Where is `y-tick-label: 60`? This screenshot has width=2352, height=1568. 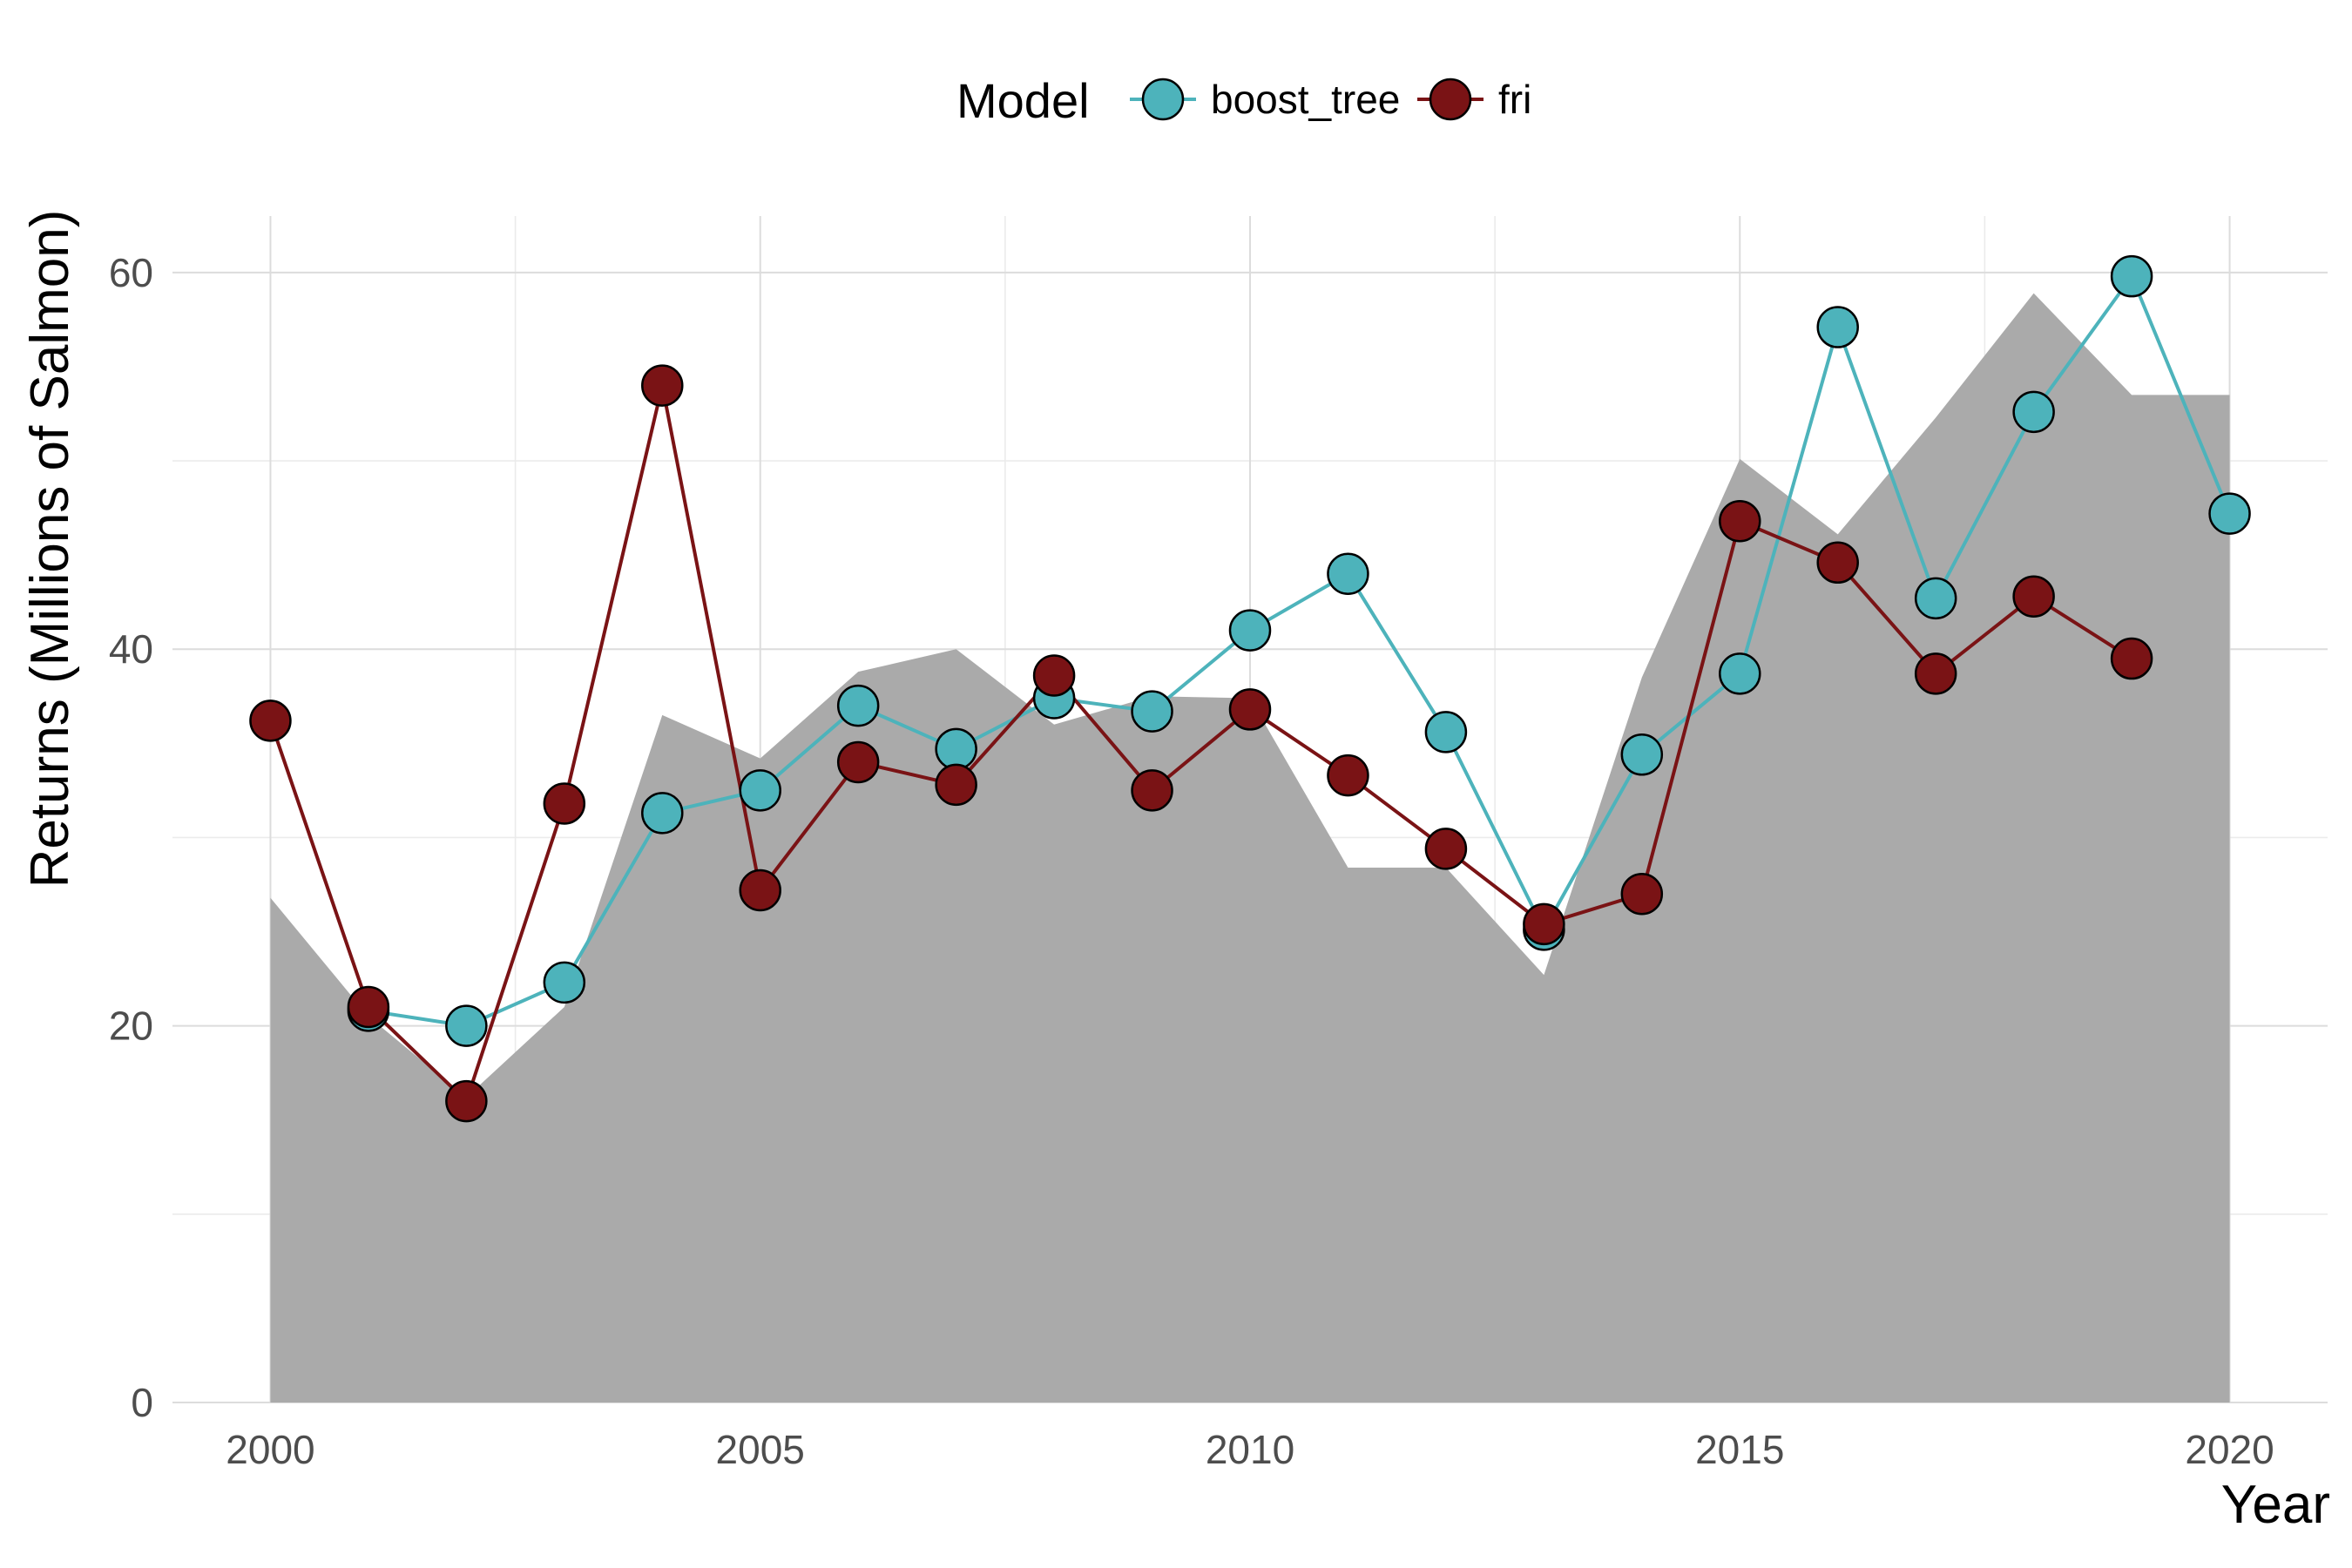
y-tick-label: 60 is located at coordinates (131, 272).